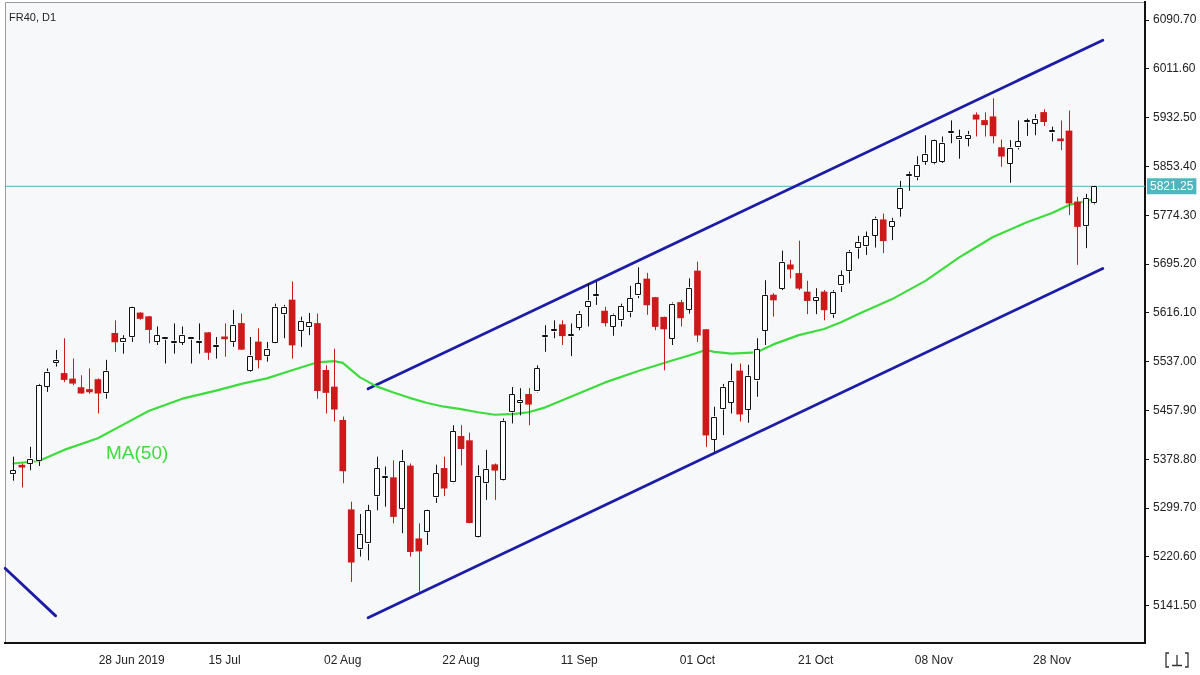  What do you see at coordinates (1175, 116) in the screenshot?
I see `y-tick-label: 5932.50` at bounding box center [1175, 116].